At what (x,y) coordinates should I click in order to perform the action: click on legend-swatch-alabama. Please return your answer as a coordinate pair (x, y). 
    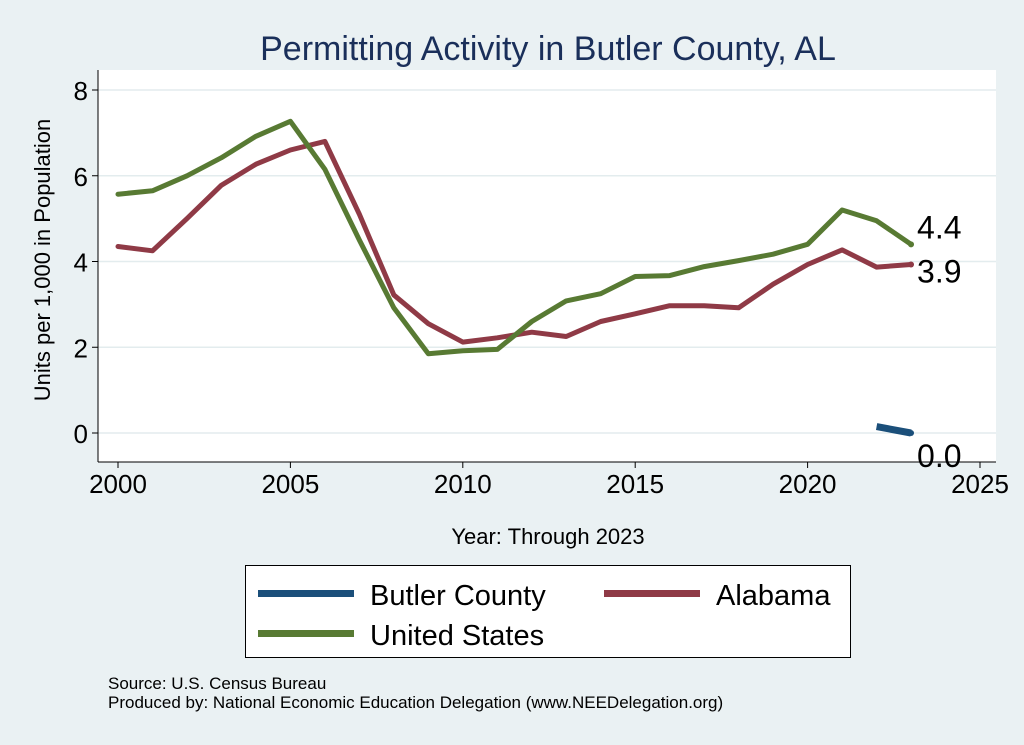
    Looking at the image, I should click on (652, 593).